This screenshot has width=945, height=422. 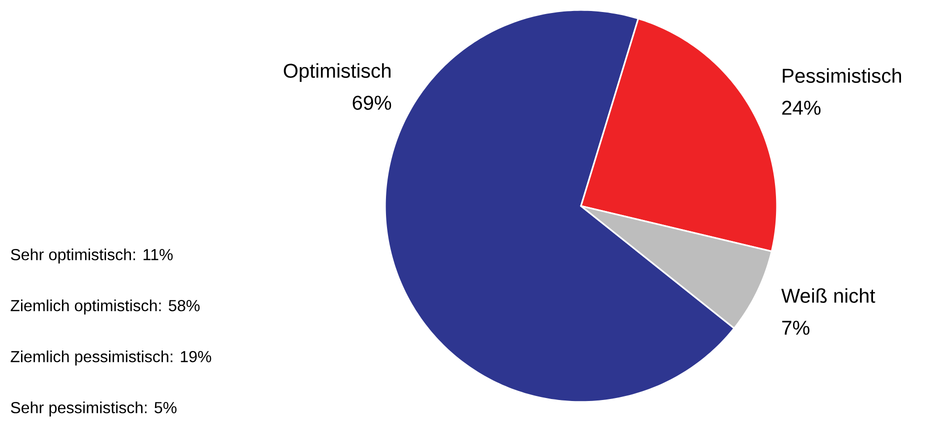 What do you see at coordinates (111, 358) in the screenshot?
I see `text: Ziemlich pessimistisch: 19%` at bounding box center [111, 358].